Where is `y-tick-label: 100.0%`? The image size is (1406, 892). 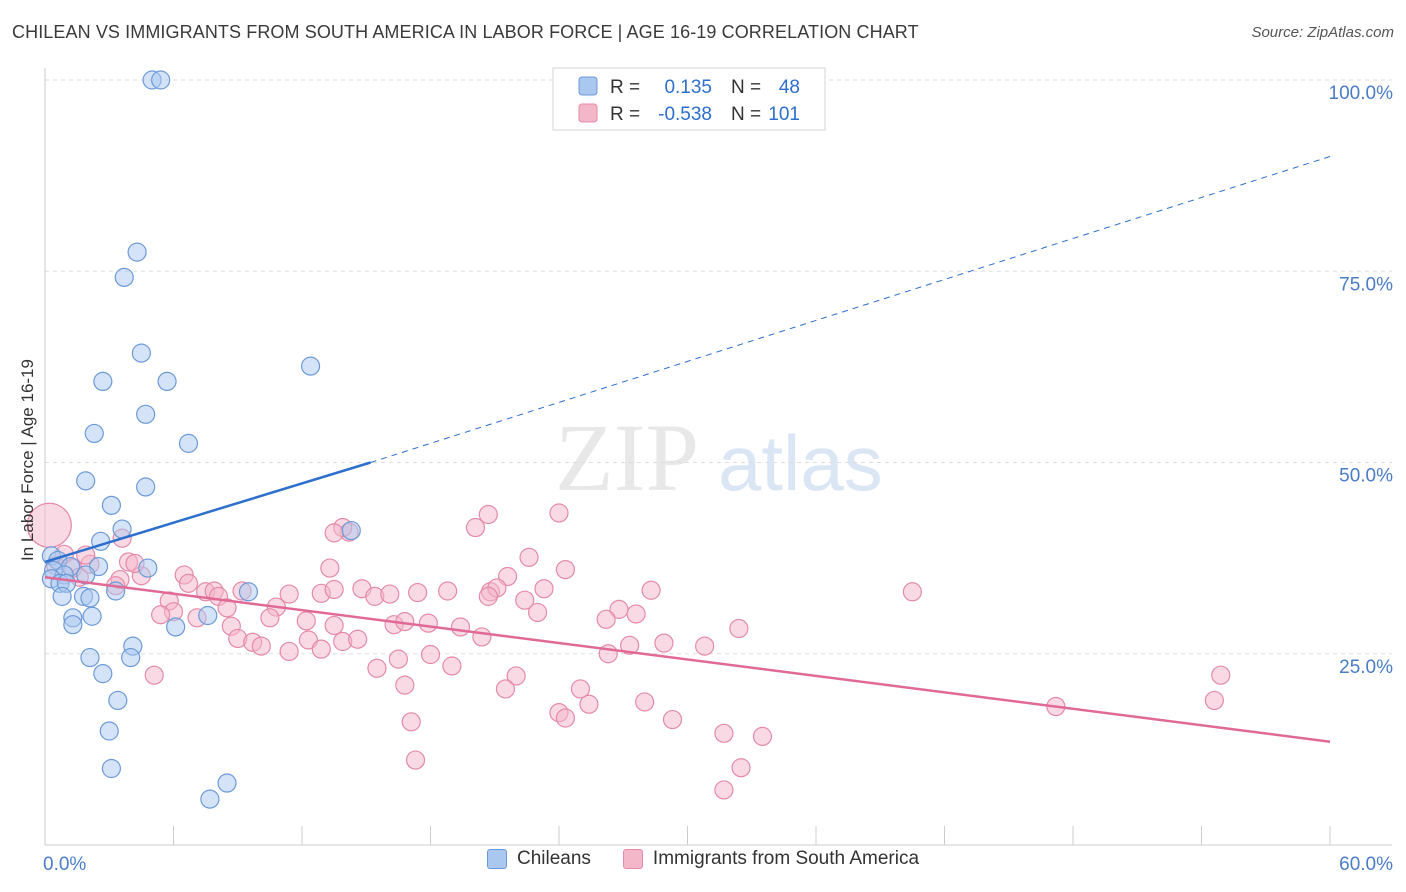 y-tick-label: 100.0% is located at coordinates (1361, 93).